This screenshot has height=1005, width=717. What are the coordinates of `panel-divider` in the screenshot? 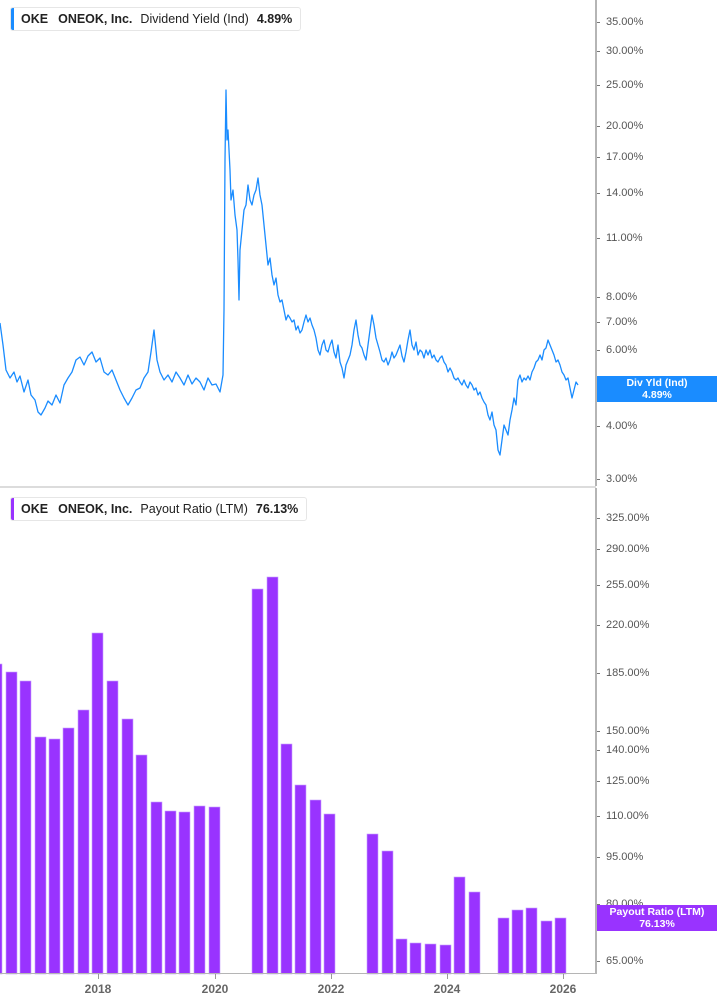 It's located at (298, 487).